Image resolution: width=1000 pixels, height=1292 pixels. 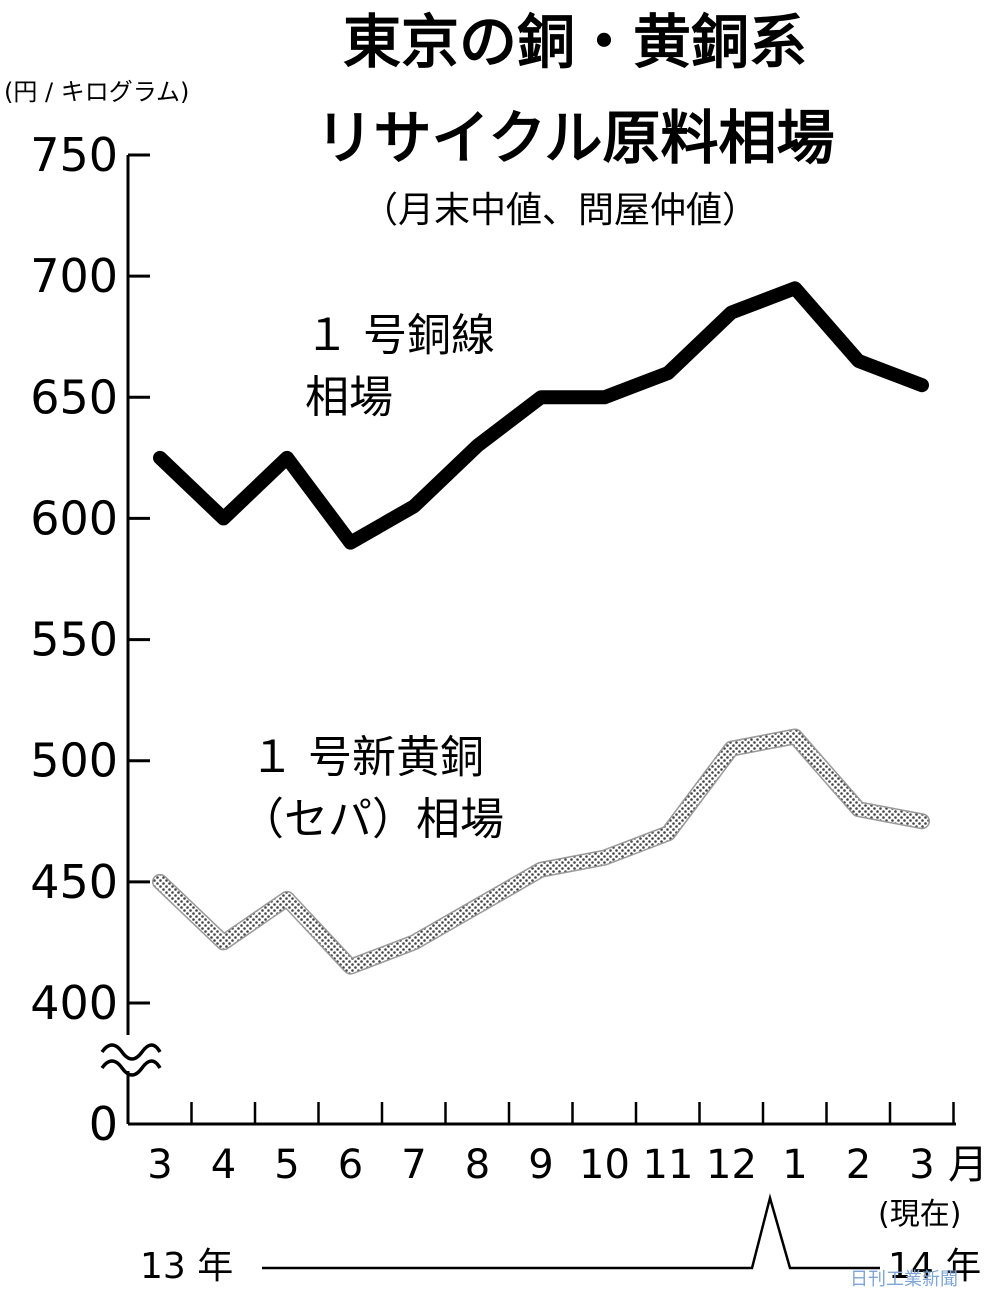 I want to click on y-tick-label: 450, so click(x=74, y=882).